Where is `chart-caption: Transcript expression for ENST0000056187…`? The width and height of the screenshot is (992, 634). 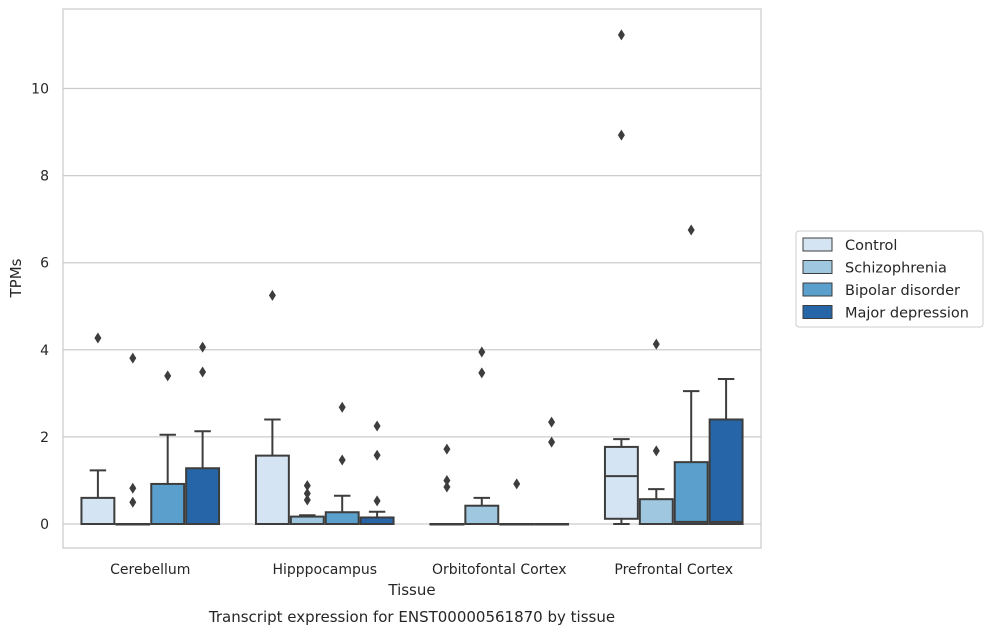 chart-caption: Transcript expression for ENST0000056187… is located at coordinates (411, 617).